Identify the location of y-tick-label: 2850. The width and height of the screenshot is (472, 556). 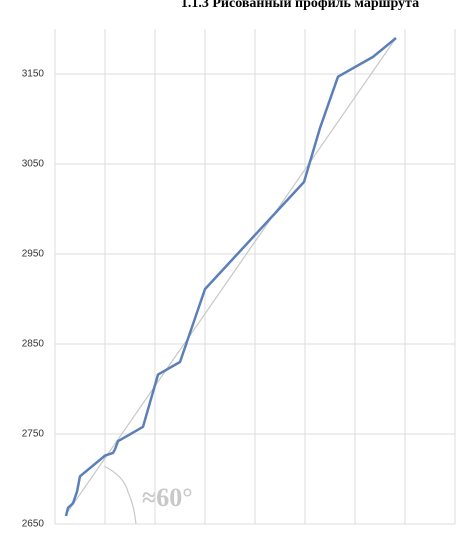
(33, 344).